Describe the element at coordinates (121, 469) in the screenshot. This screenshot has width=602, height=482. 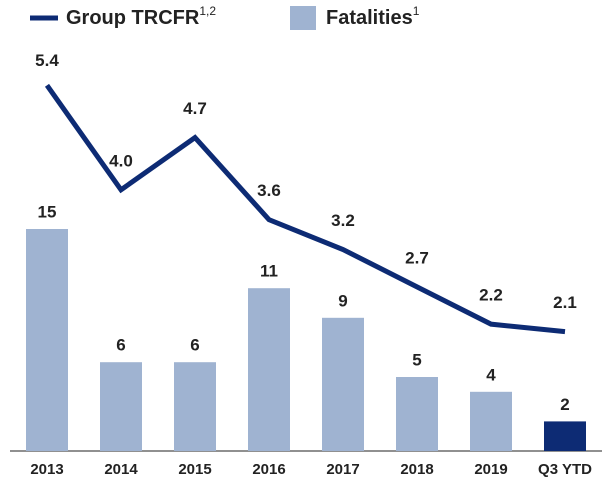
I see `x-tick-label: 2014` at that location.